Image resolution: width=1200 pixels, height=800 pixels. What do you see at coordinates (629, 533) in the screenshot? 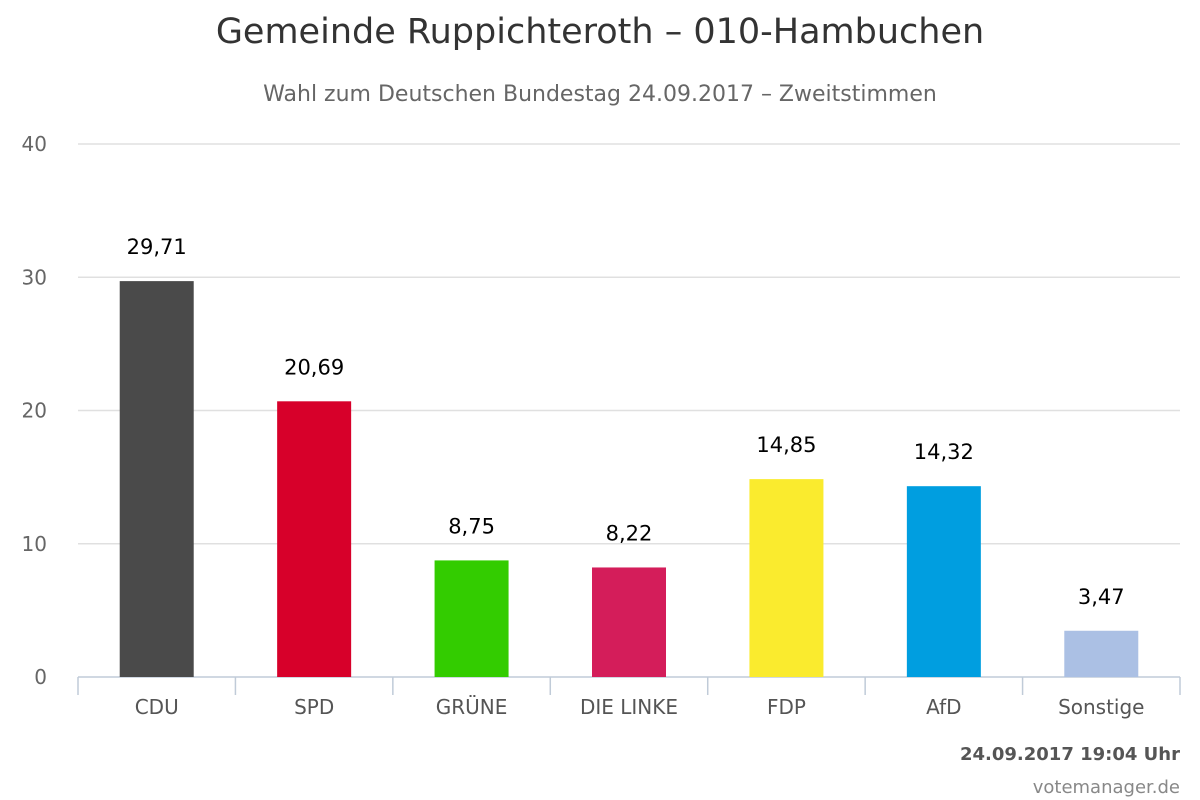
I see `data-label: 8,22` at bounding box center [629, 533].